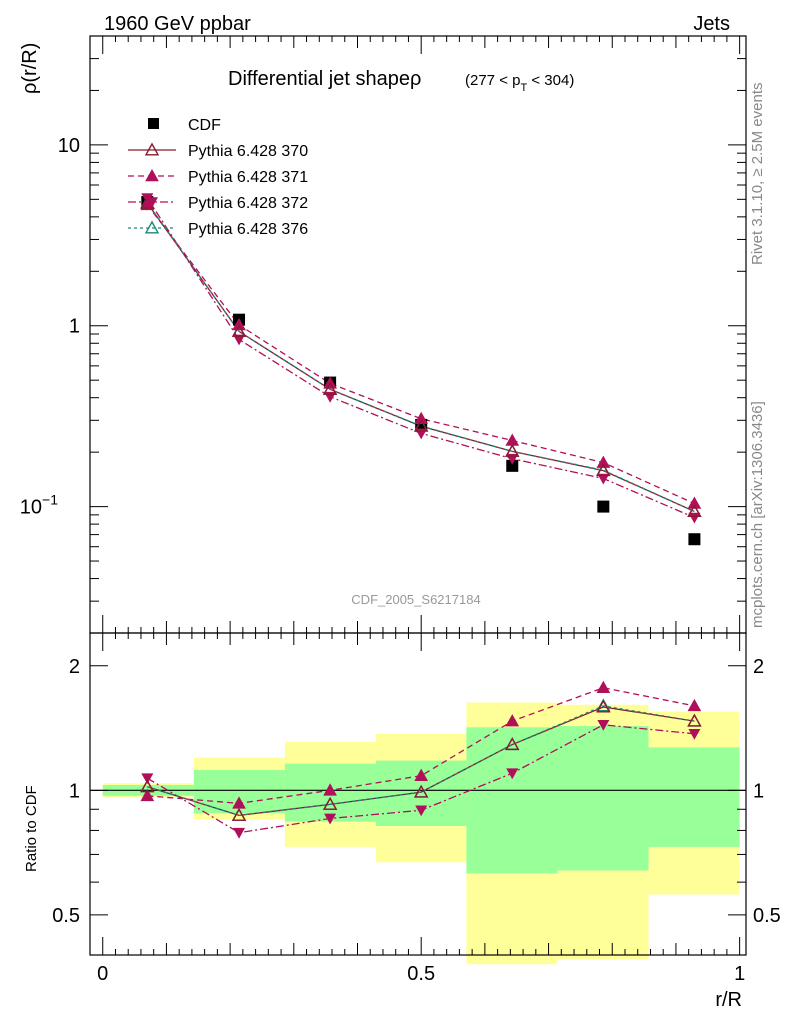 This screenshot has width=786, height=1024. What do you see at coordinates (415, 599) in the screenshot?
I see `analysis-watermark: CDF_2005_S6217184` at bounding box center [415, 599].